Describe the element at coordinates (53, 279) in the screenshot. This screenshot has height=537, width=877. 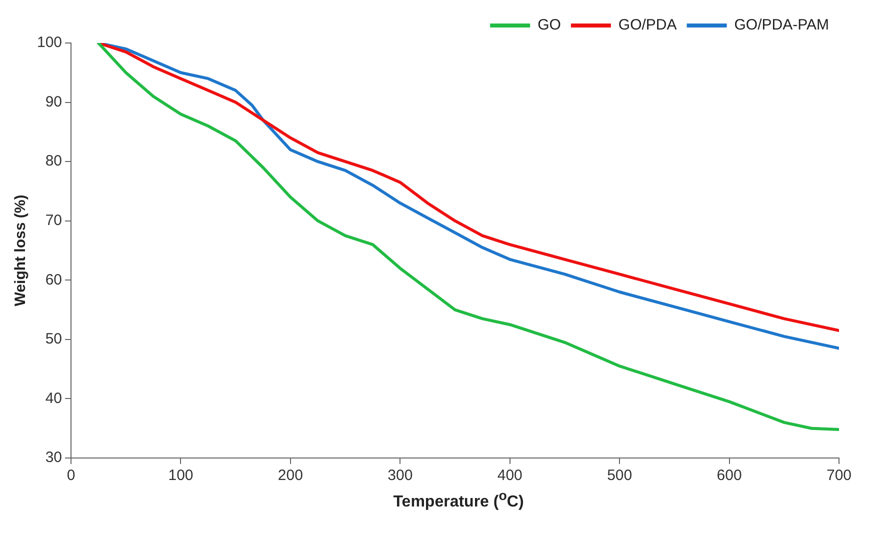
I see `y-tick-label: 60` at that location.